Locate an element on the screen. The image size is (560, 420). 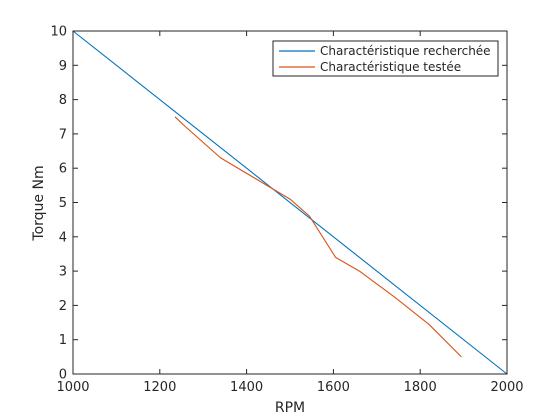
x-tick-label: 1000 is located at coordinates (72, 387).